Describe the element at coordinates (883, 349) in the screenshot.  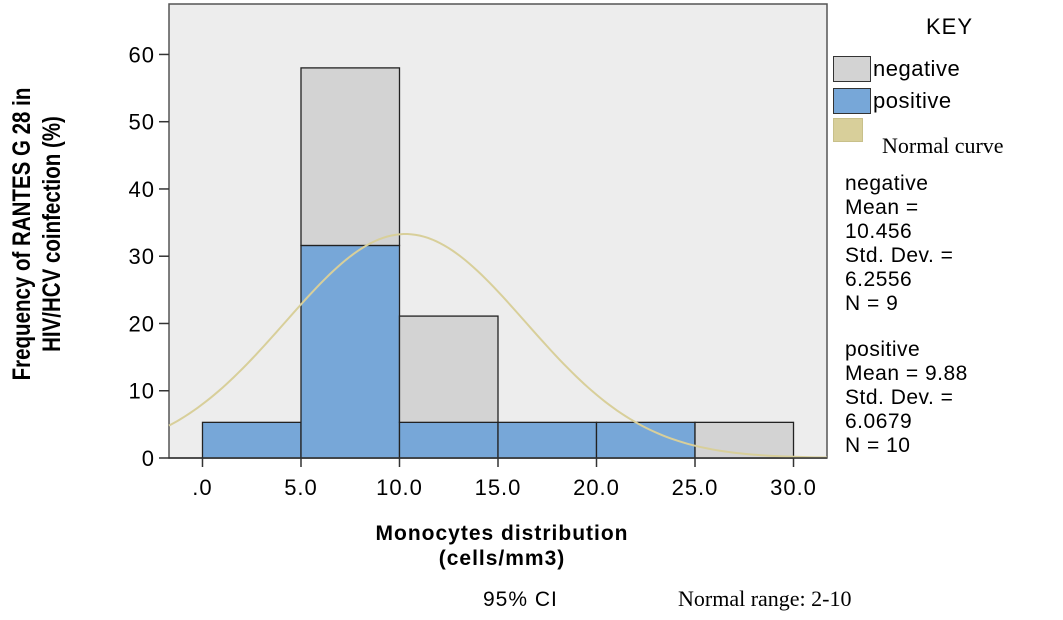
I see `stats-positive-group: positive` at that location.